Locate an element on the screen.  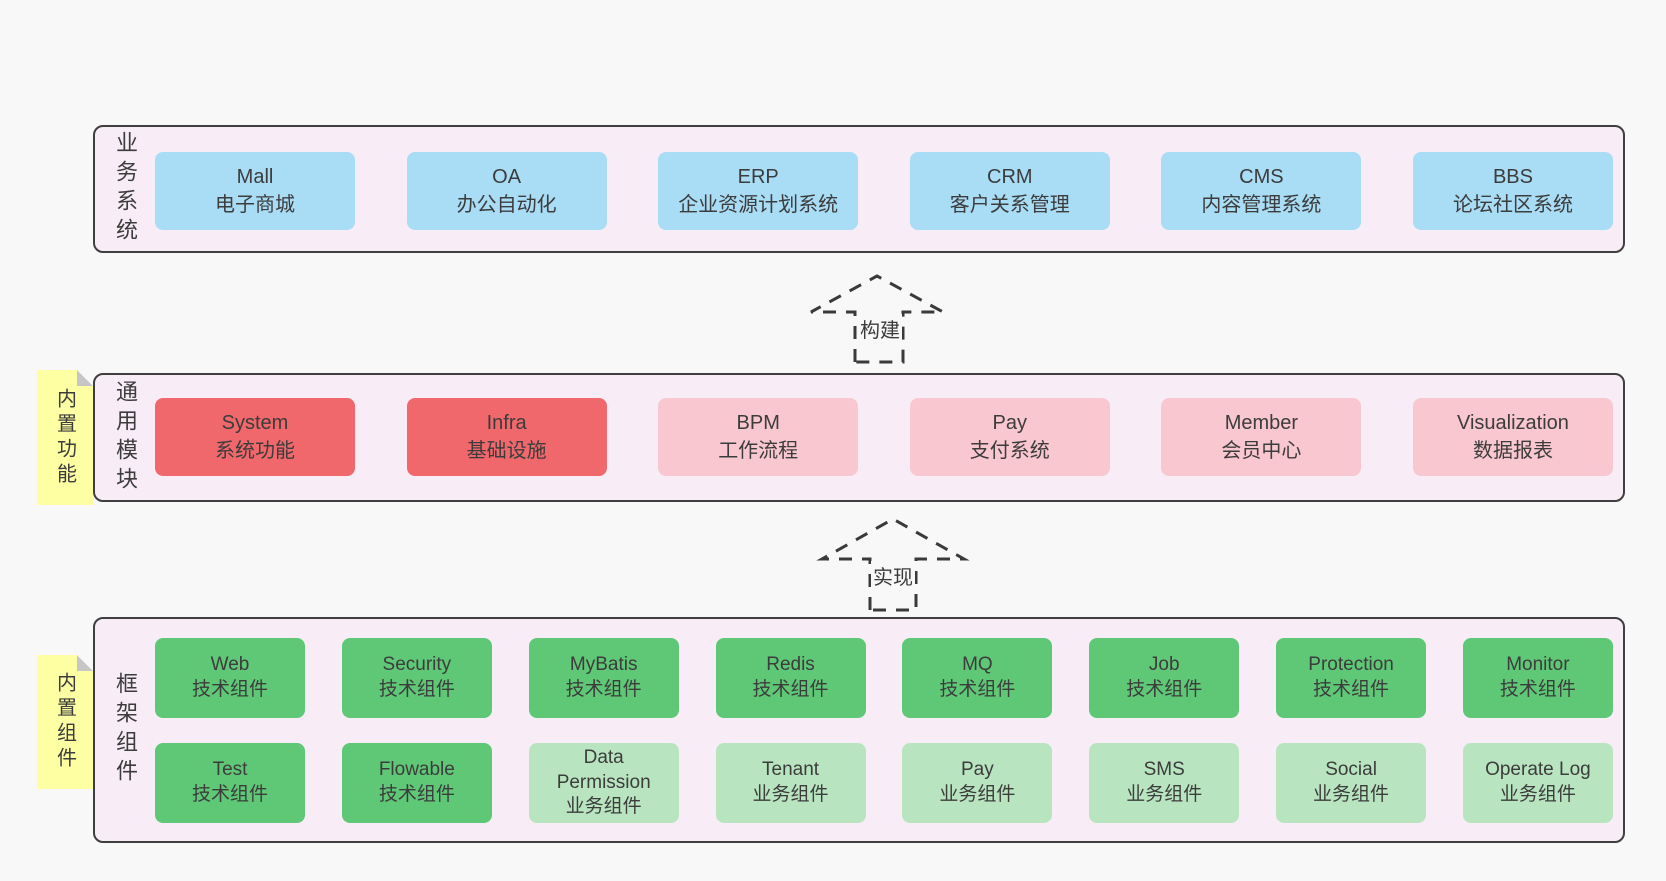
box-crm: CRM 客户关系管理 is located at coordinates (1009, 191).